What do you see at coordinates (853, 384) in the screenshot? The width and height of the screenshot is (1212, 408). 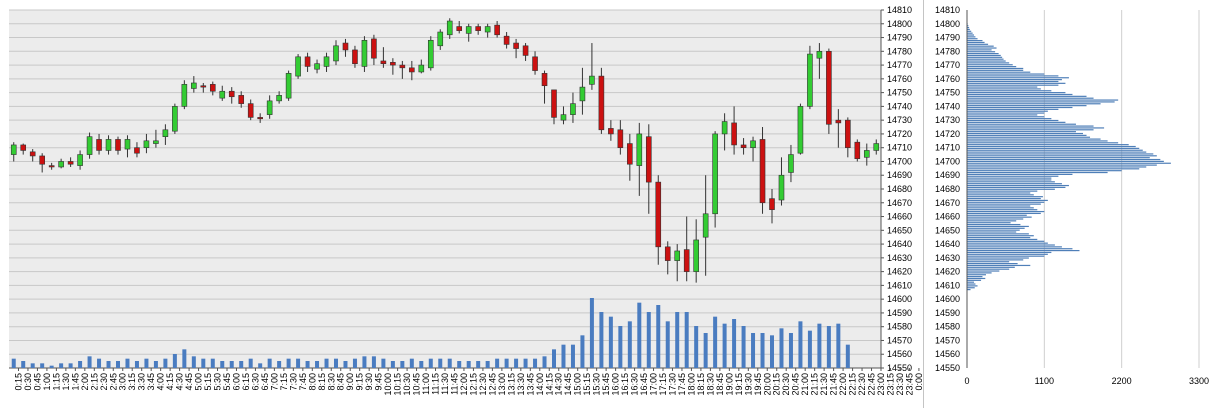 I see `x-tick-label: 22:15` at bounding box center [853, 384].